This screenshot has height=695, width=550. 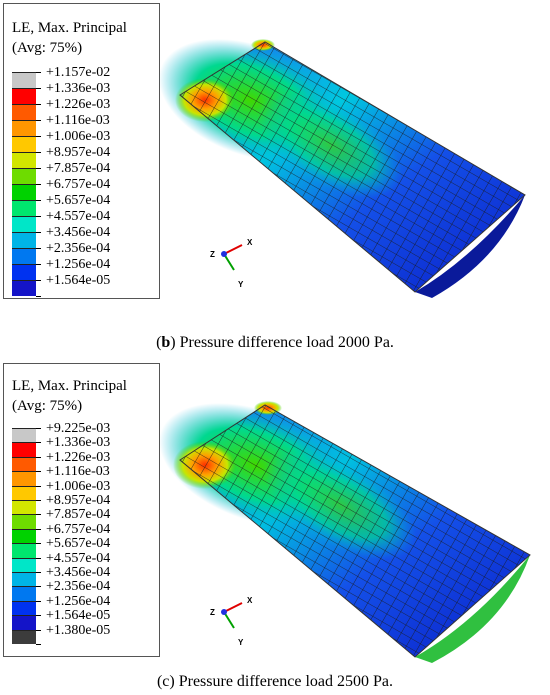 What do you see at coordinates (166, 342) in the screenshot?
I see `caption-letter: b` at bounding box center [166, 342].